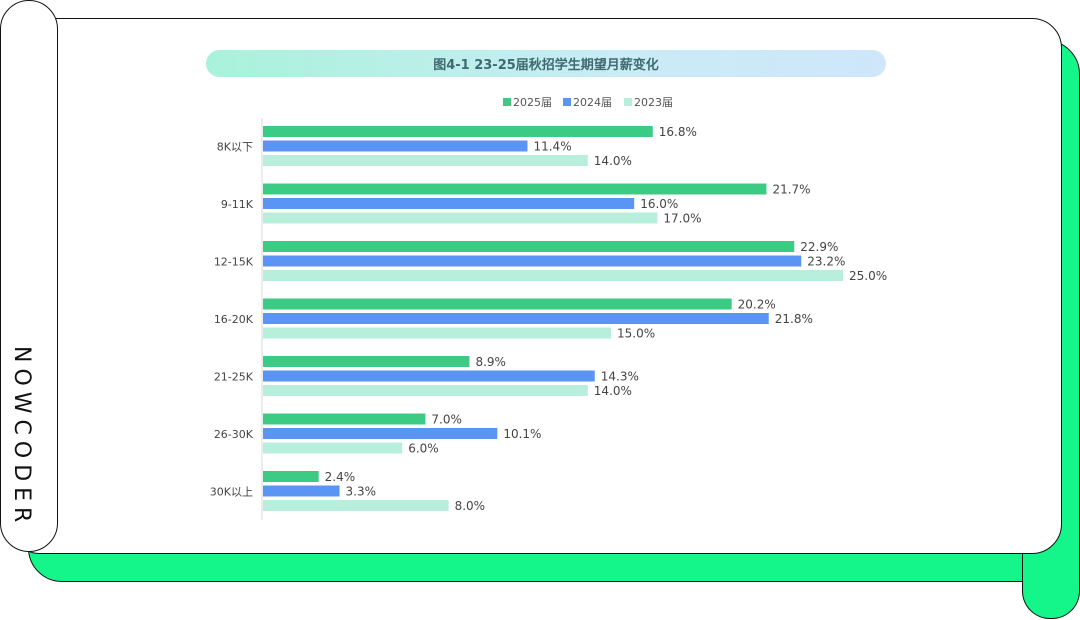 The image size is (1080, 620). Describe the element at coordinates (425, 390) in the screenshot. I see `bar-2023届-21-25K` at that location.